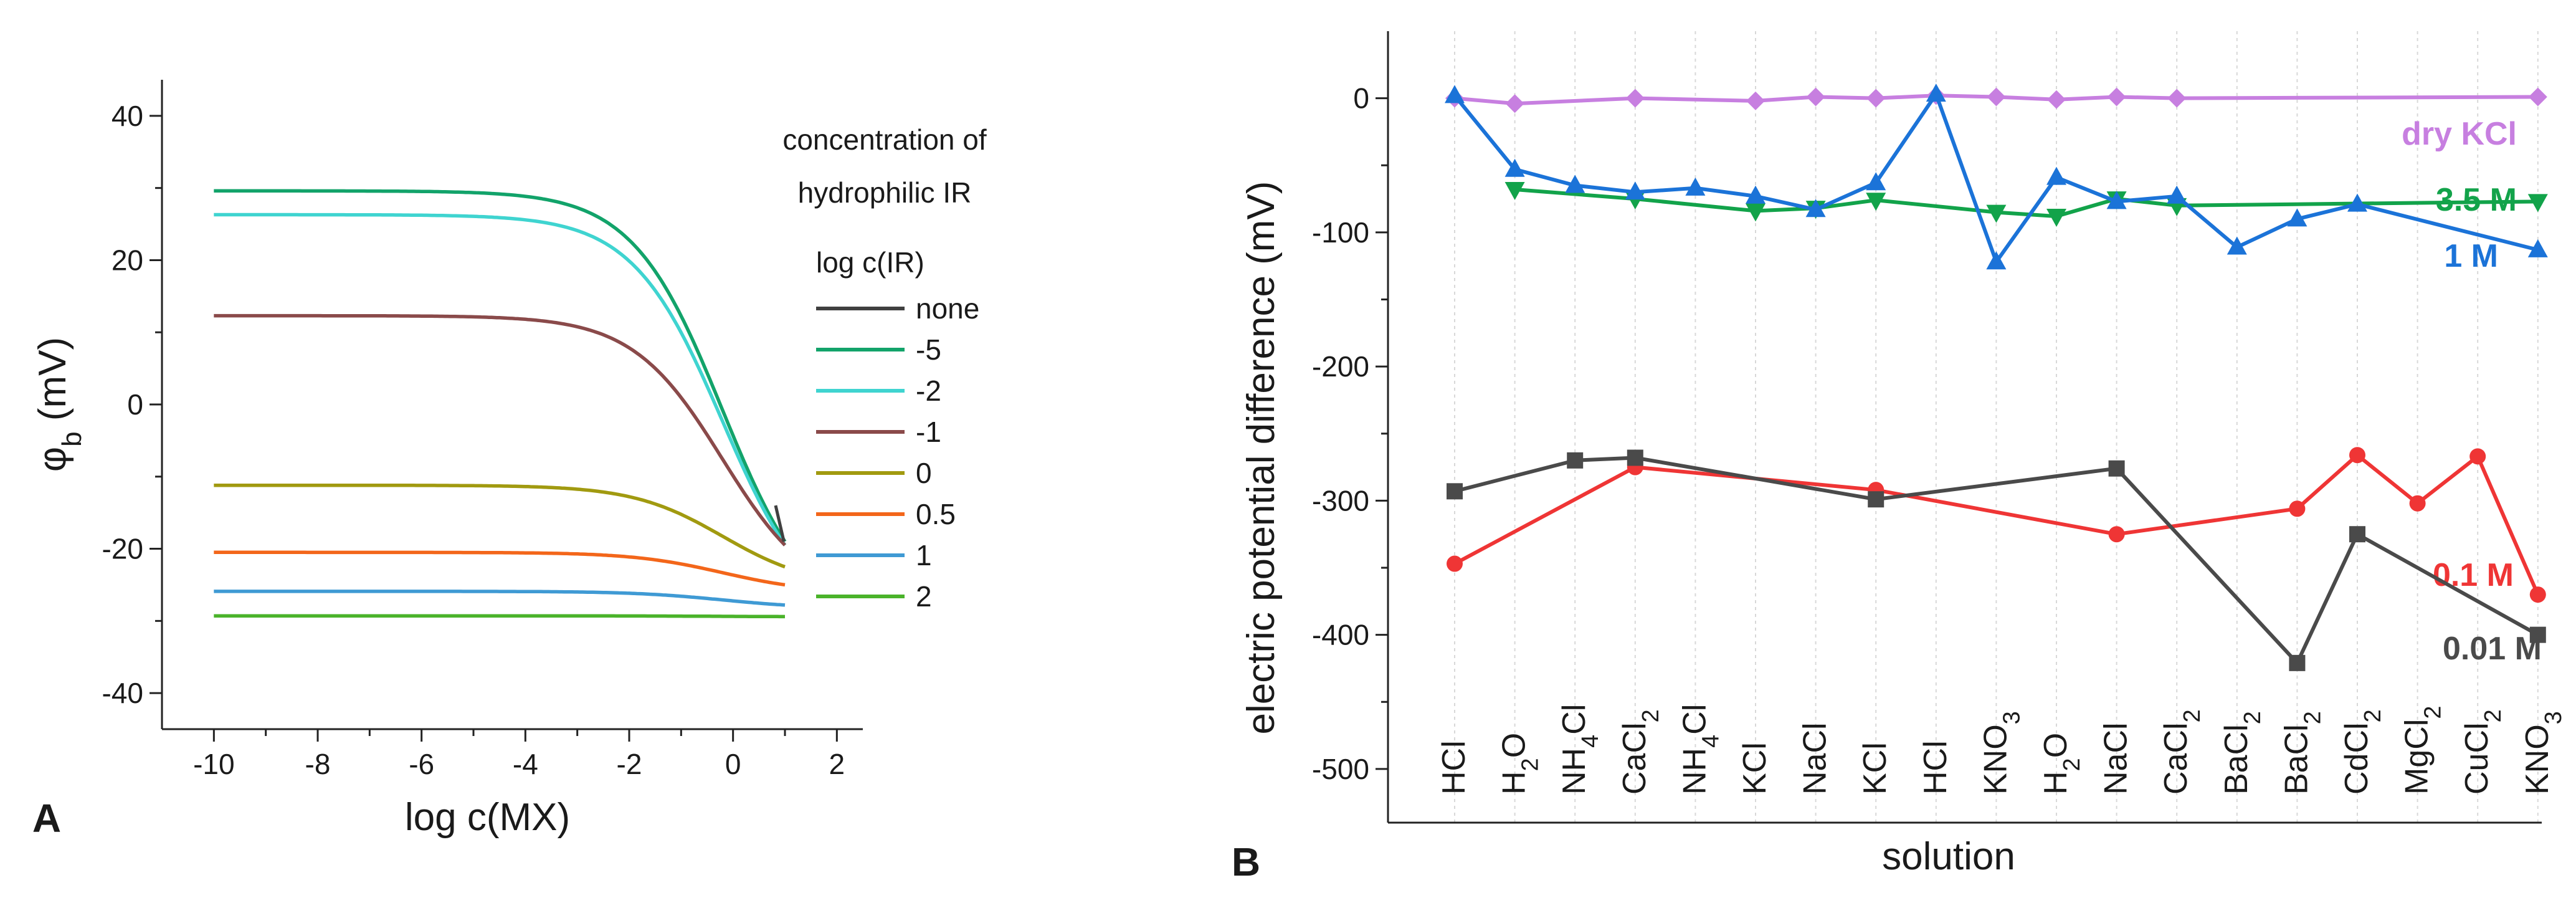  What do you see at coordinates (733, 764) in the screenshot?
I see `panel-a-x-tick-label: 0` at bounding box center [733, 764].